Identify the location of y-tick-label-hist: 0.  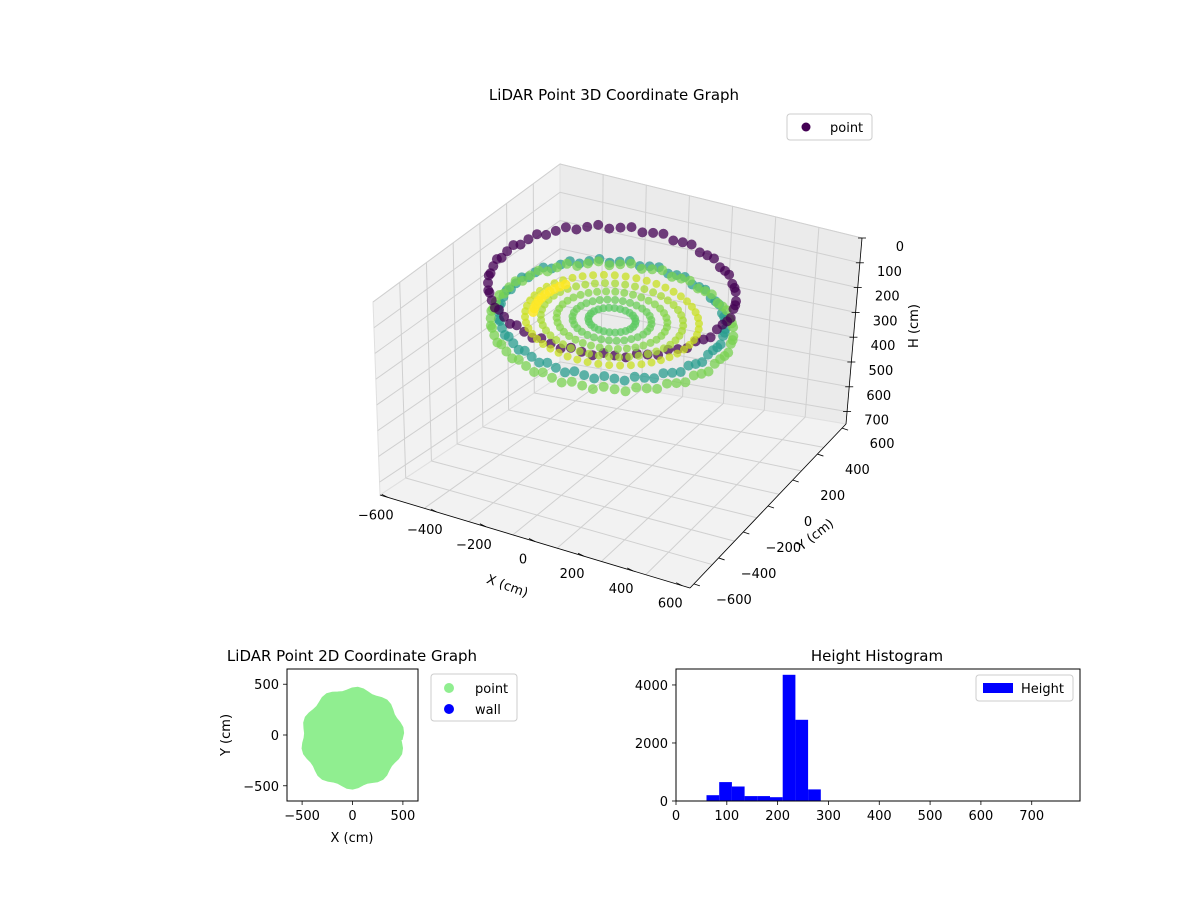
(664, 802).